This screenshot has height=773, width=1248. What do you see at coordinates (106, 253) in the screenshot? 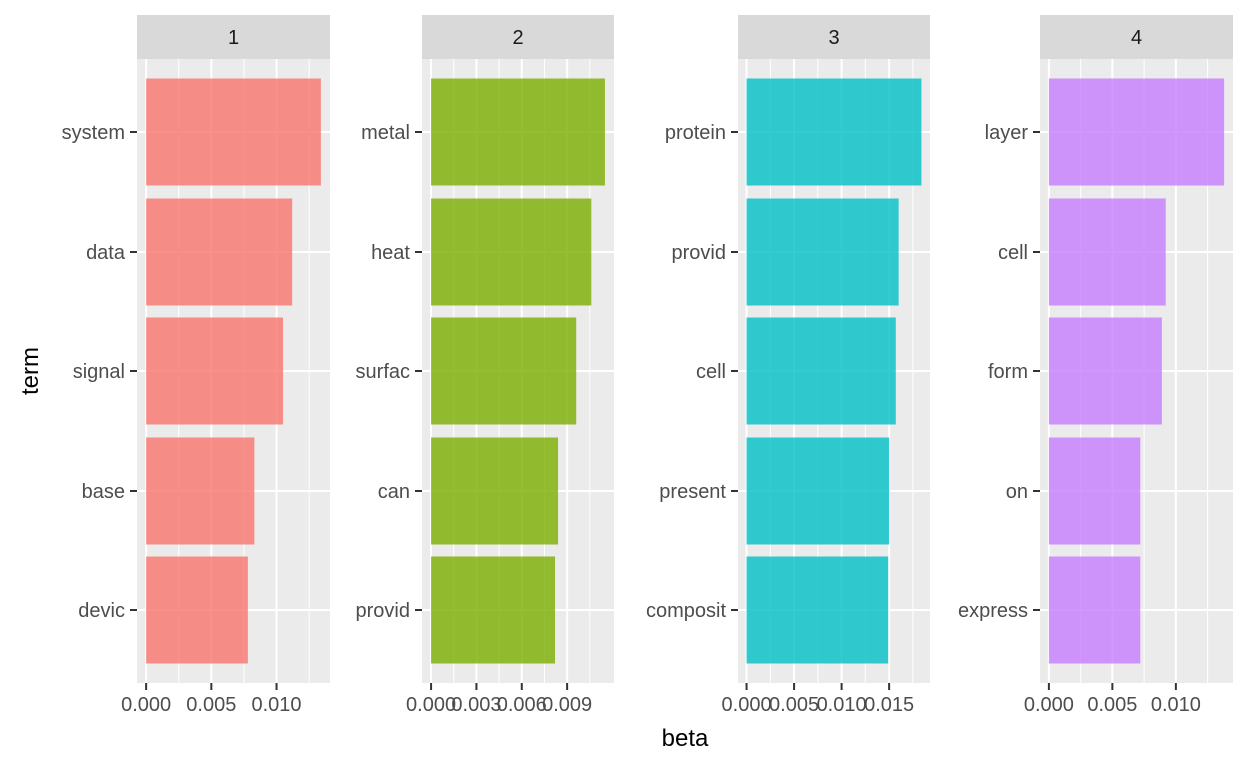
I see `y-tick-label: data` at bounding box center [106, 253].